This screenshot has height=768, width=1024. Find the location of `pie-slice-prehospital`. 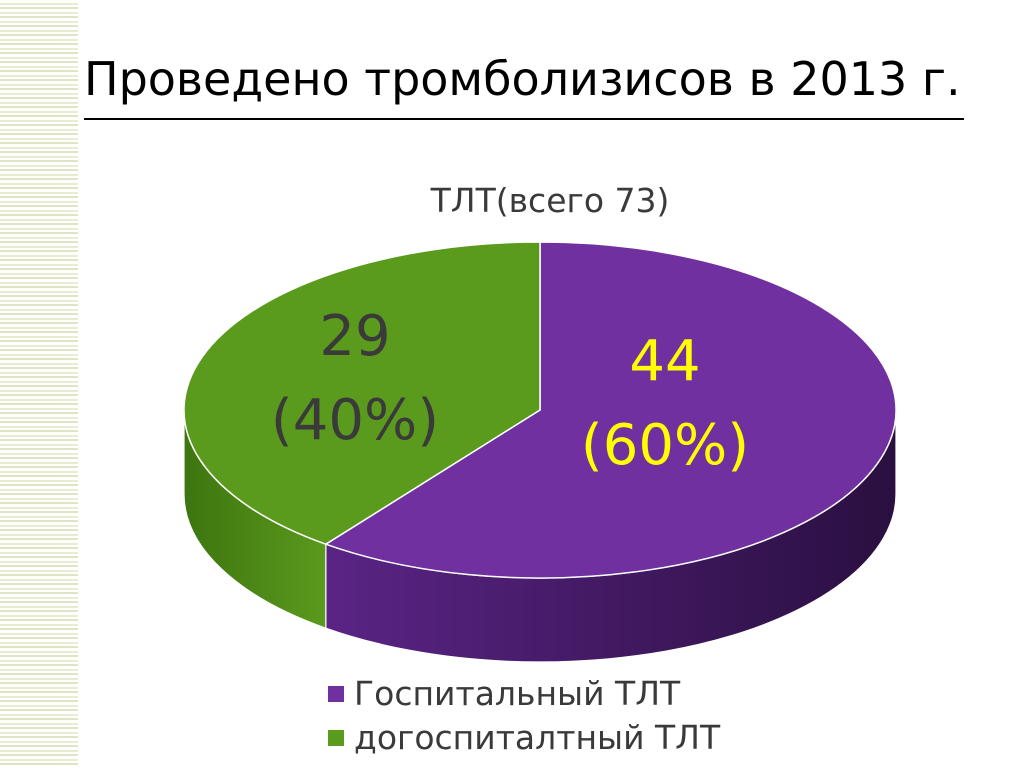

pie-slice-prehospital is located at coordinates (362, 393).